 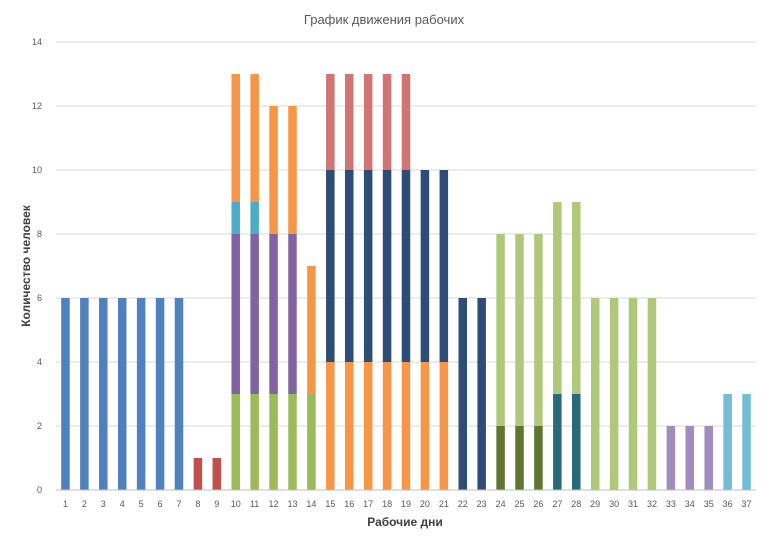 What do you see at coordinates (197, 504) in the screenshot?
I see `x-tick-label: 8` at bounding box center [197, 504].